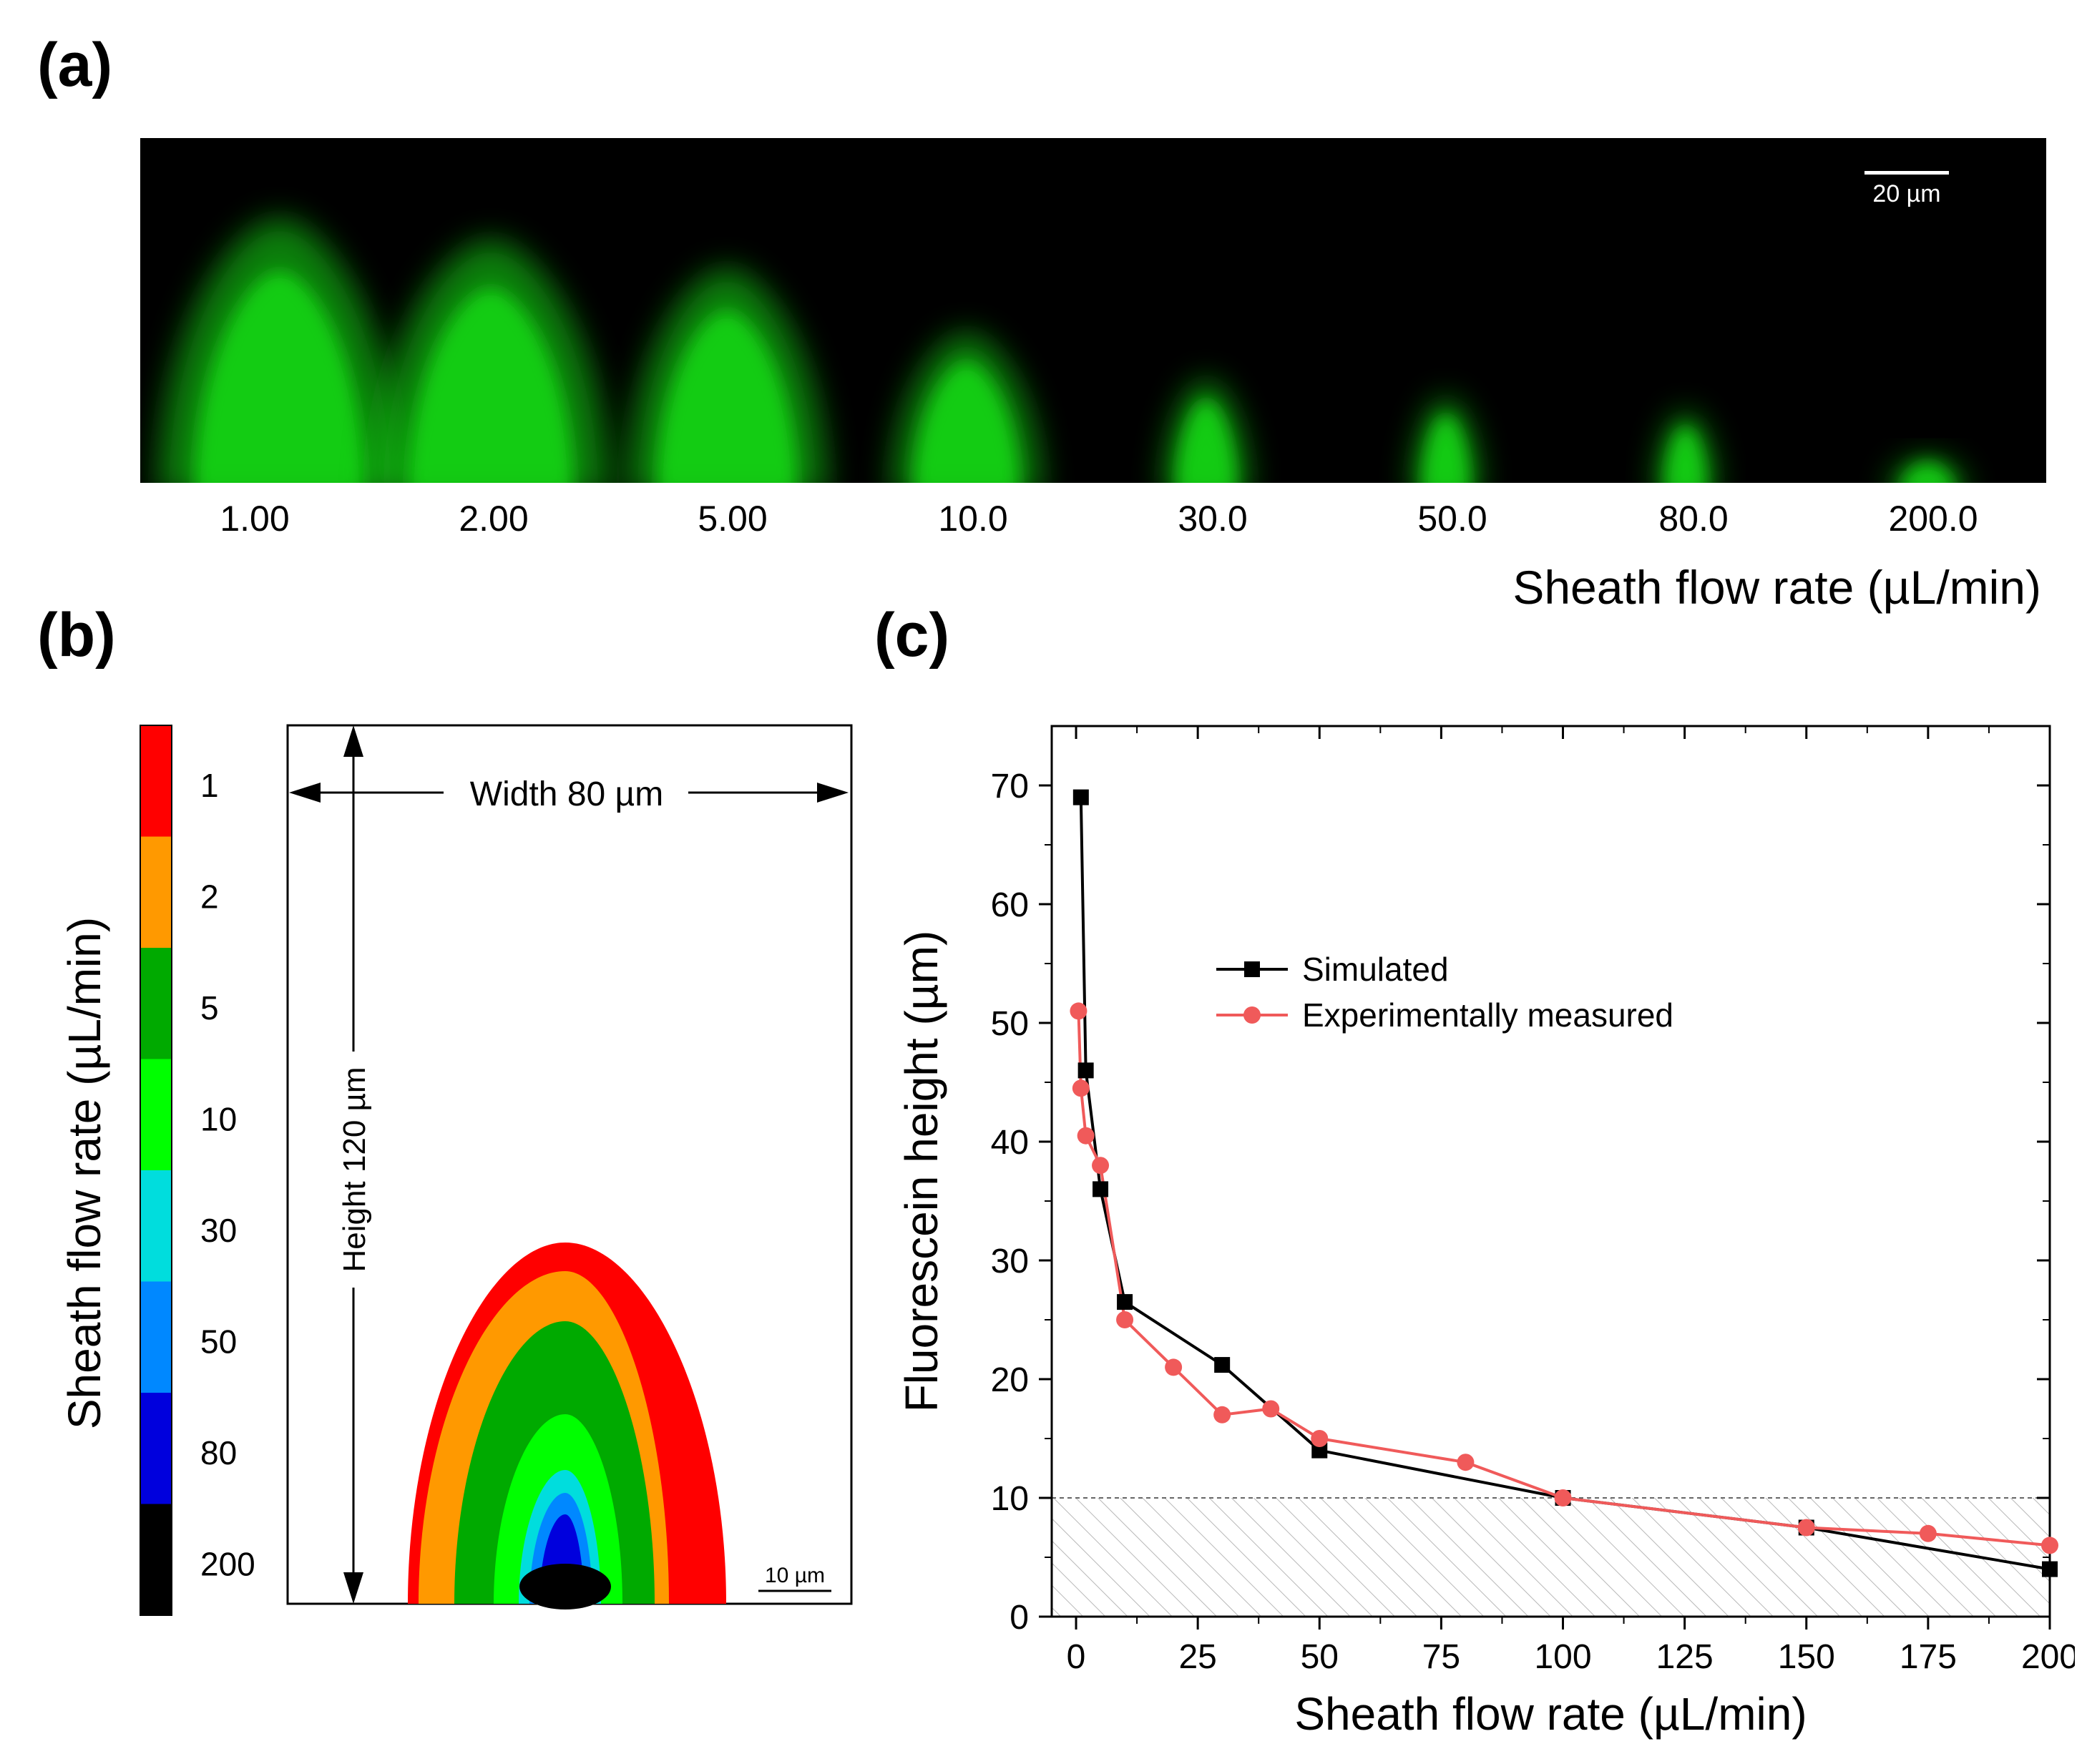  Describe the element at coordinates (1906, 193) in the screenshot. I see `scale-bar-label: 20 µm` at that location.